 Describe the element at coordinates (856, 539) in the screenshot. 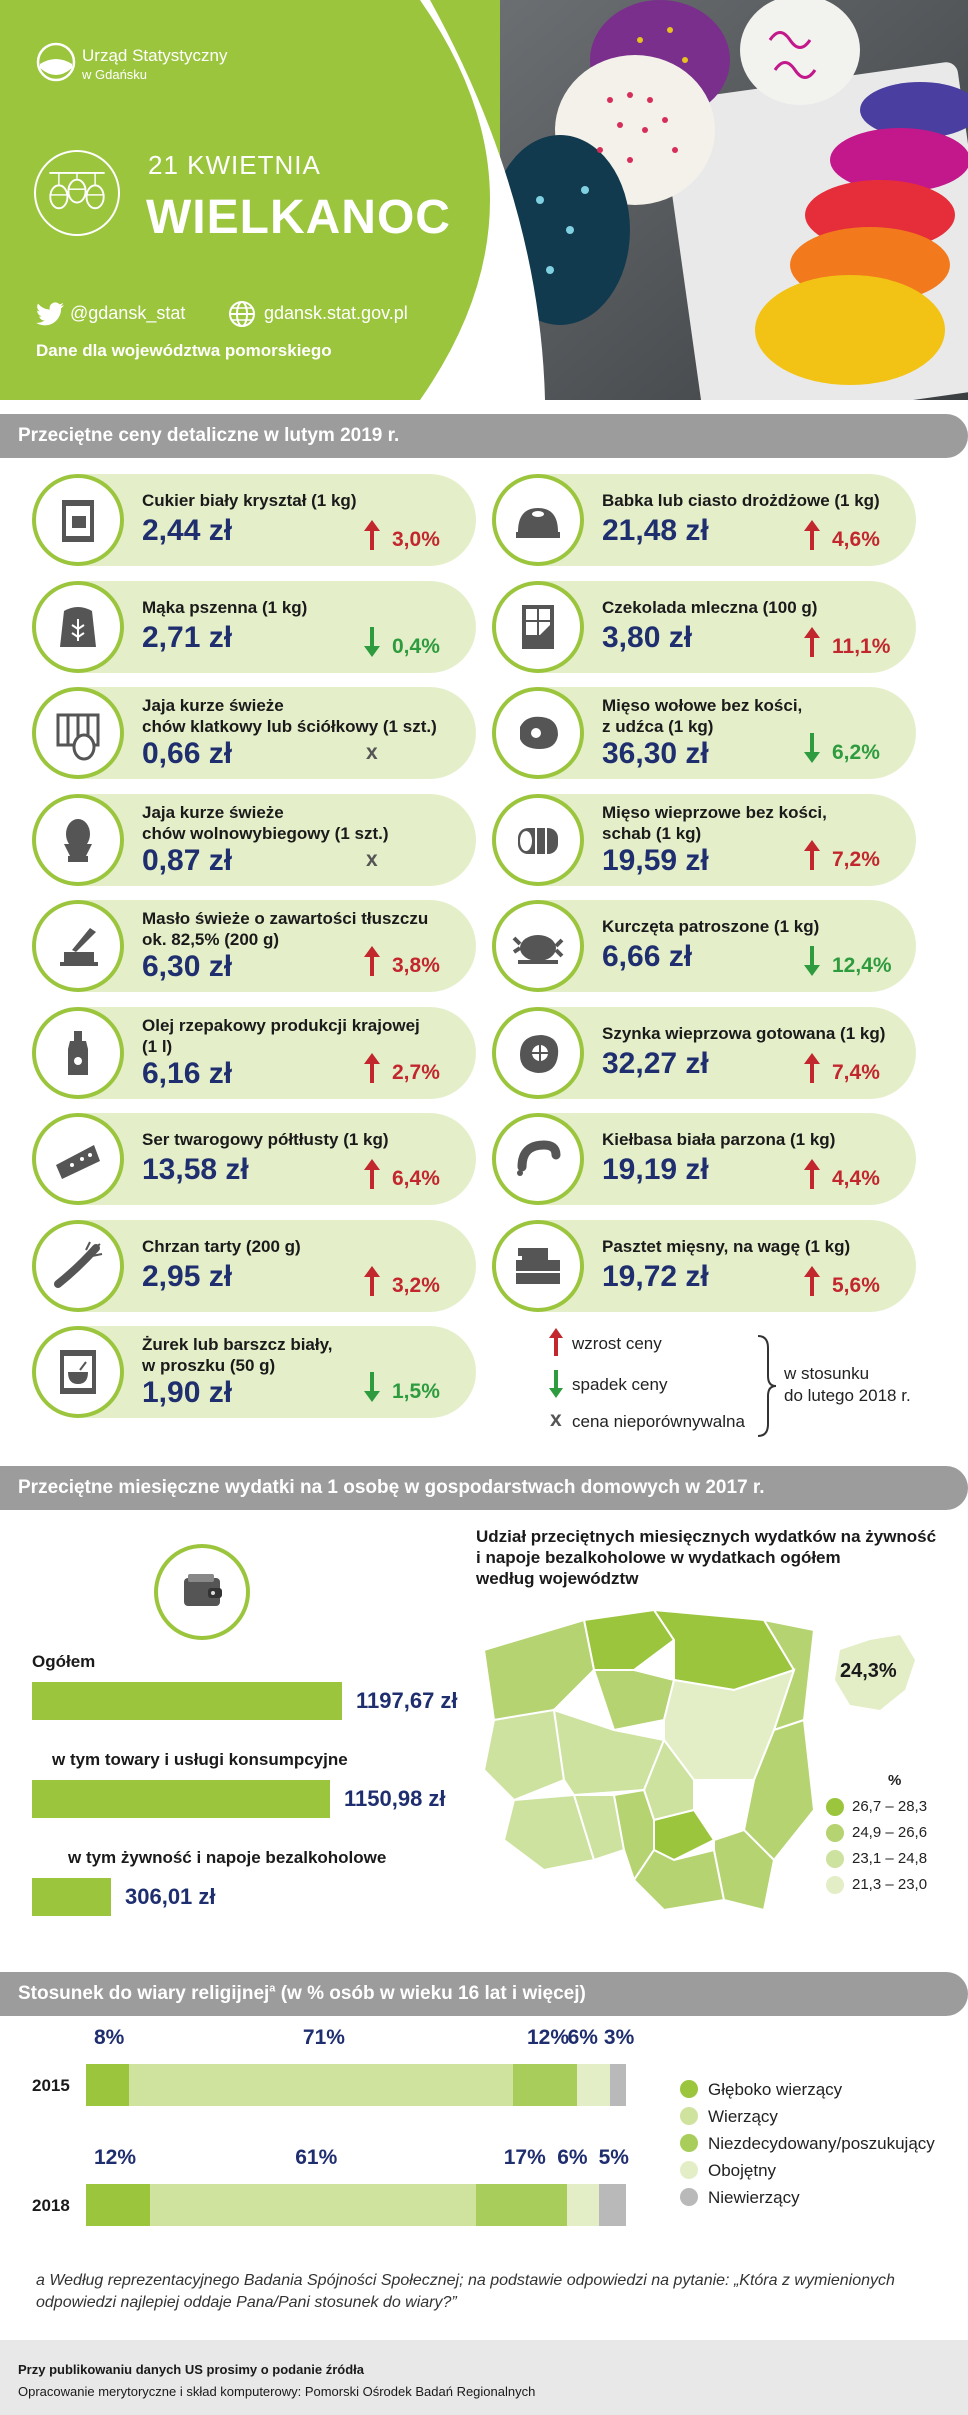

I see `change-value: 4,6%` at that location.